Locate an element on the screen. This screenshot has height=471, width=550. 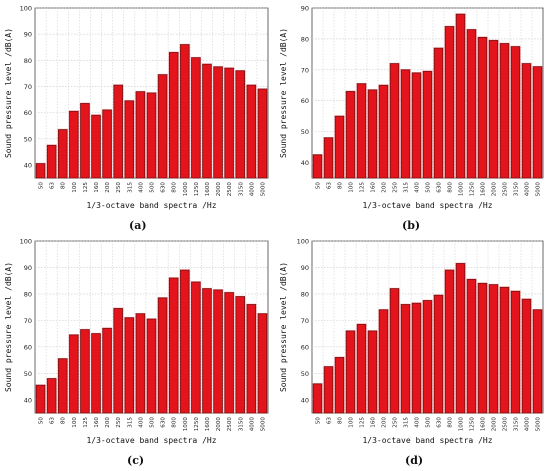
x-tick-label: 1000 is located at coordinates (462, 189).